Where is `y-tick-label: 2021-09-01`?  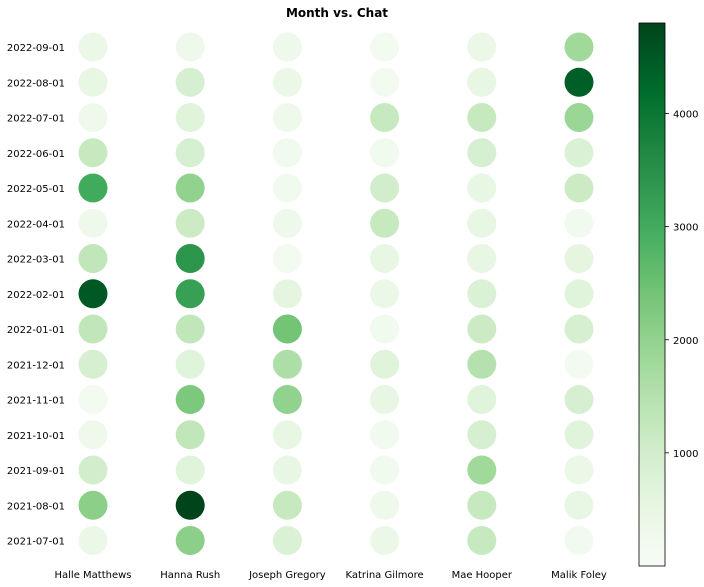
y-tick-label: 2021-09-01 is located at coordinates (36, 471).